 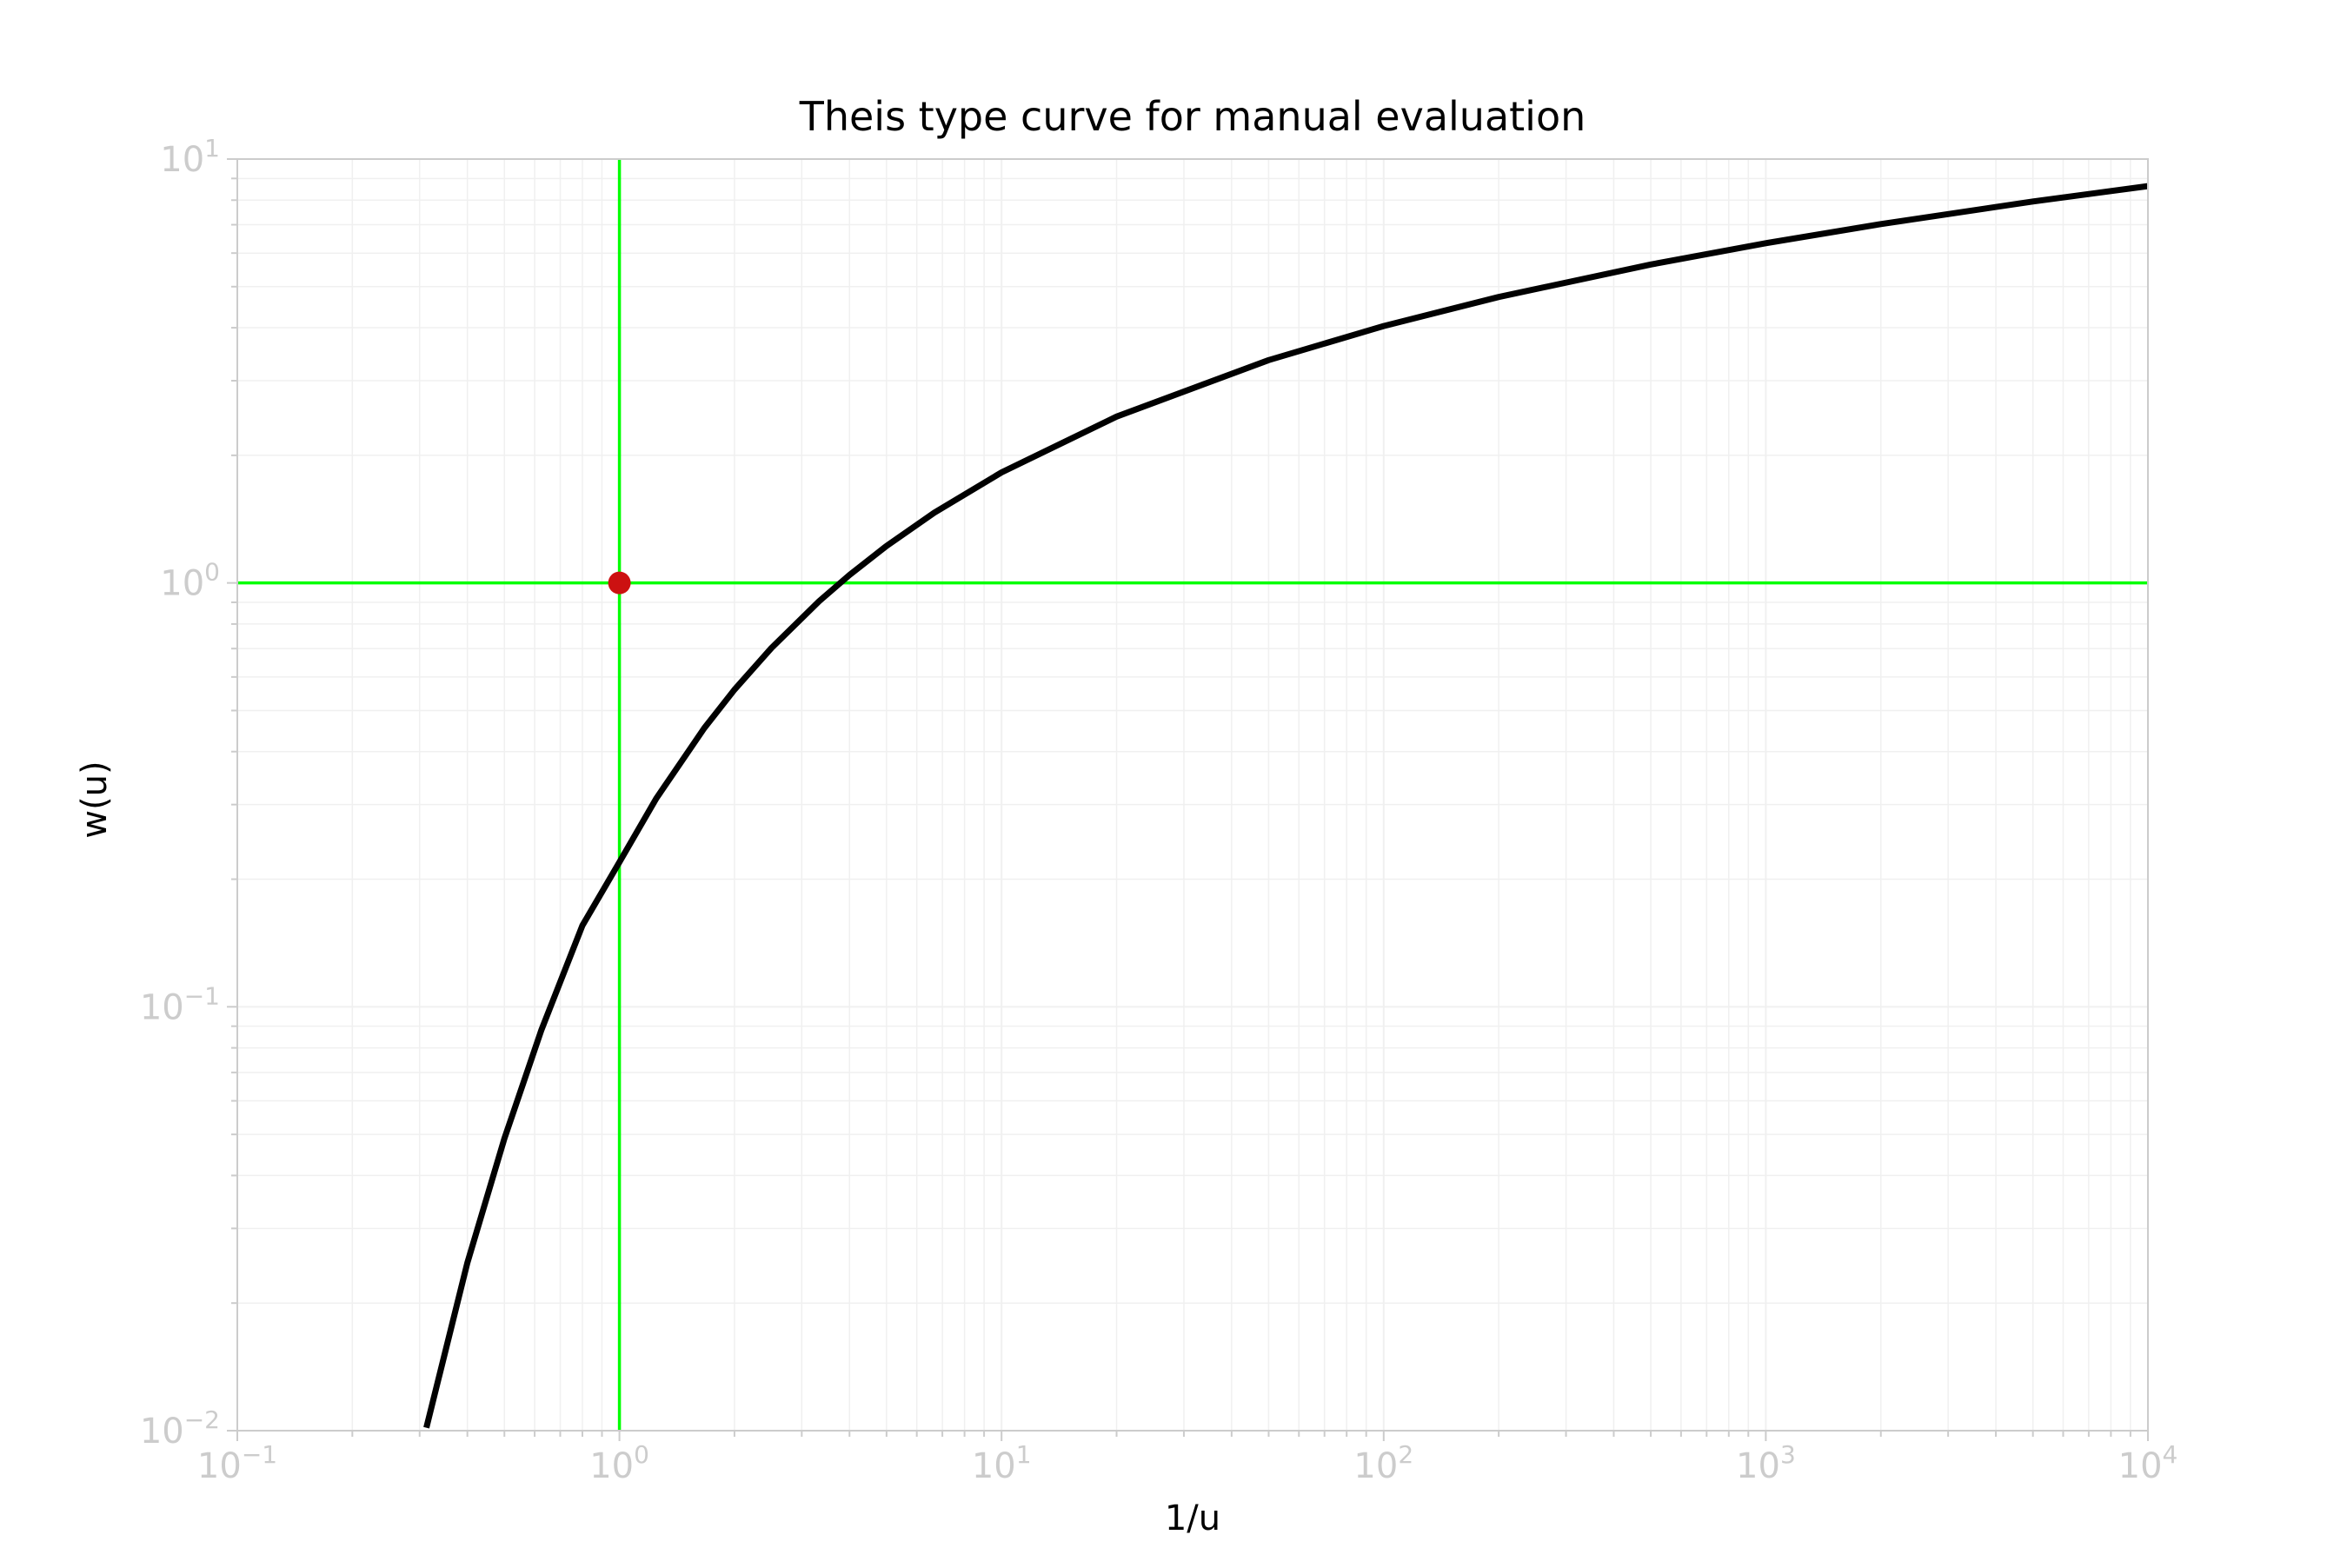 What do you see at coordinates (1187, 1463) in the screenshot?
I see `x-tick-labels: 10⁻¹ 10⁰ 10¹ 10² 10³ 10⁴` at bounding box center [1187, 1463].